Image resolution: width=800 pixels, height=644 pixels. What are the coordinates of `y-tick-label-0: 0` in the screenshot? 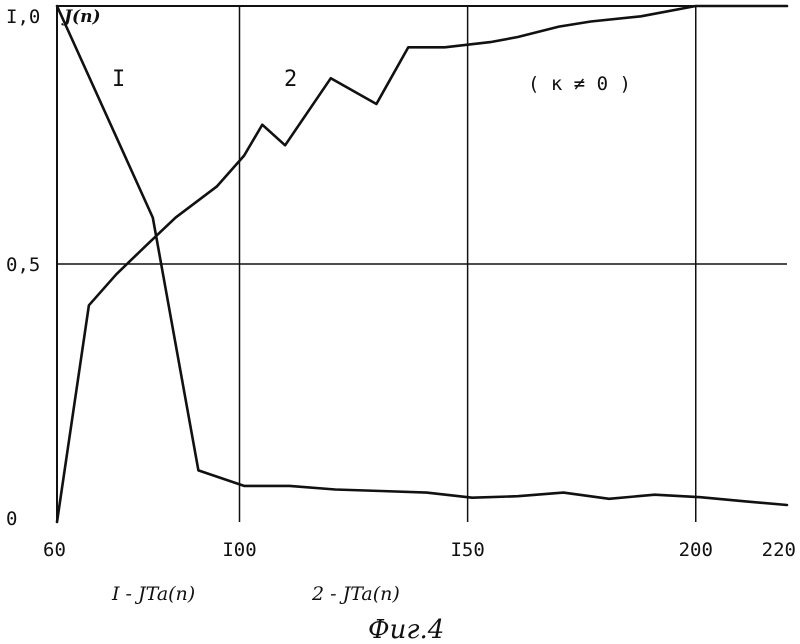 It's located at (11, 519).